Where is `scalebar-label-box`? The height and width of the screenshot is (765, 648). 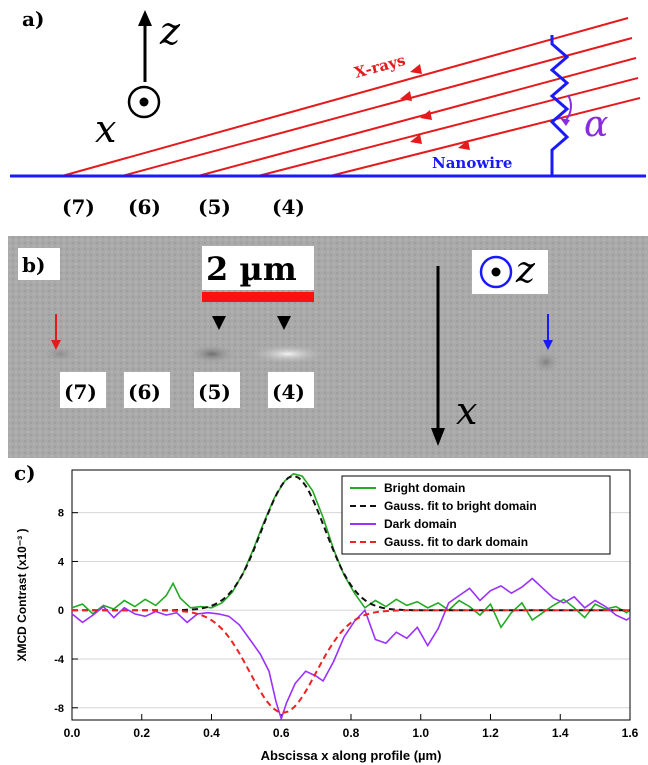 scalebar-label-box is located at coordinates (258, 268).